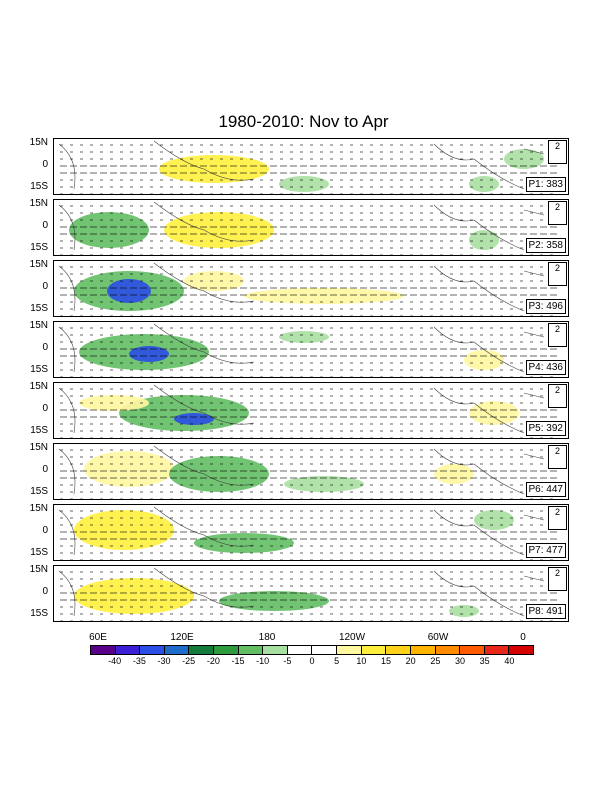 Image resolution: width=607 pixels, height=787 pixels. I want to click on panel-label: P4: 436, so click(545, 367).